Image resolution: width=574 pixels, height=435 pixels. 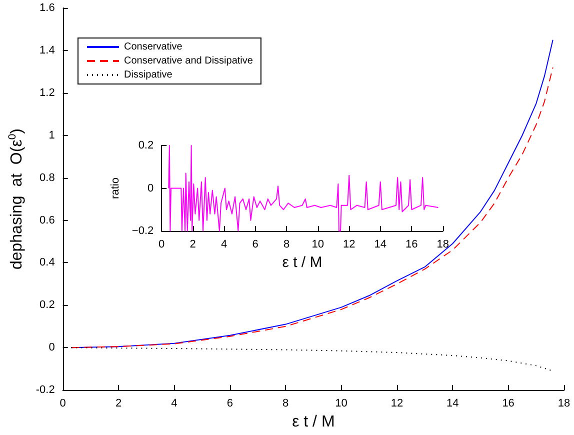 What do you see at coordinates (47, 8) in the screenshot?
I see `y-tick-label: 1.6` at bounding box center [47, 8].